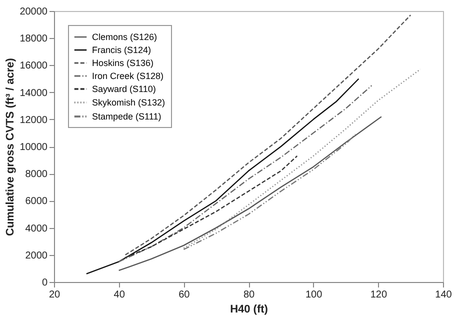 The image size is (474, 325). Describe the element at coordinates (128, 76) in the screenshot. I see `legend-label: Iron Creek (S128)` at that location.